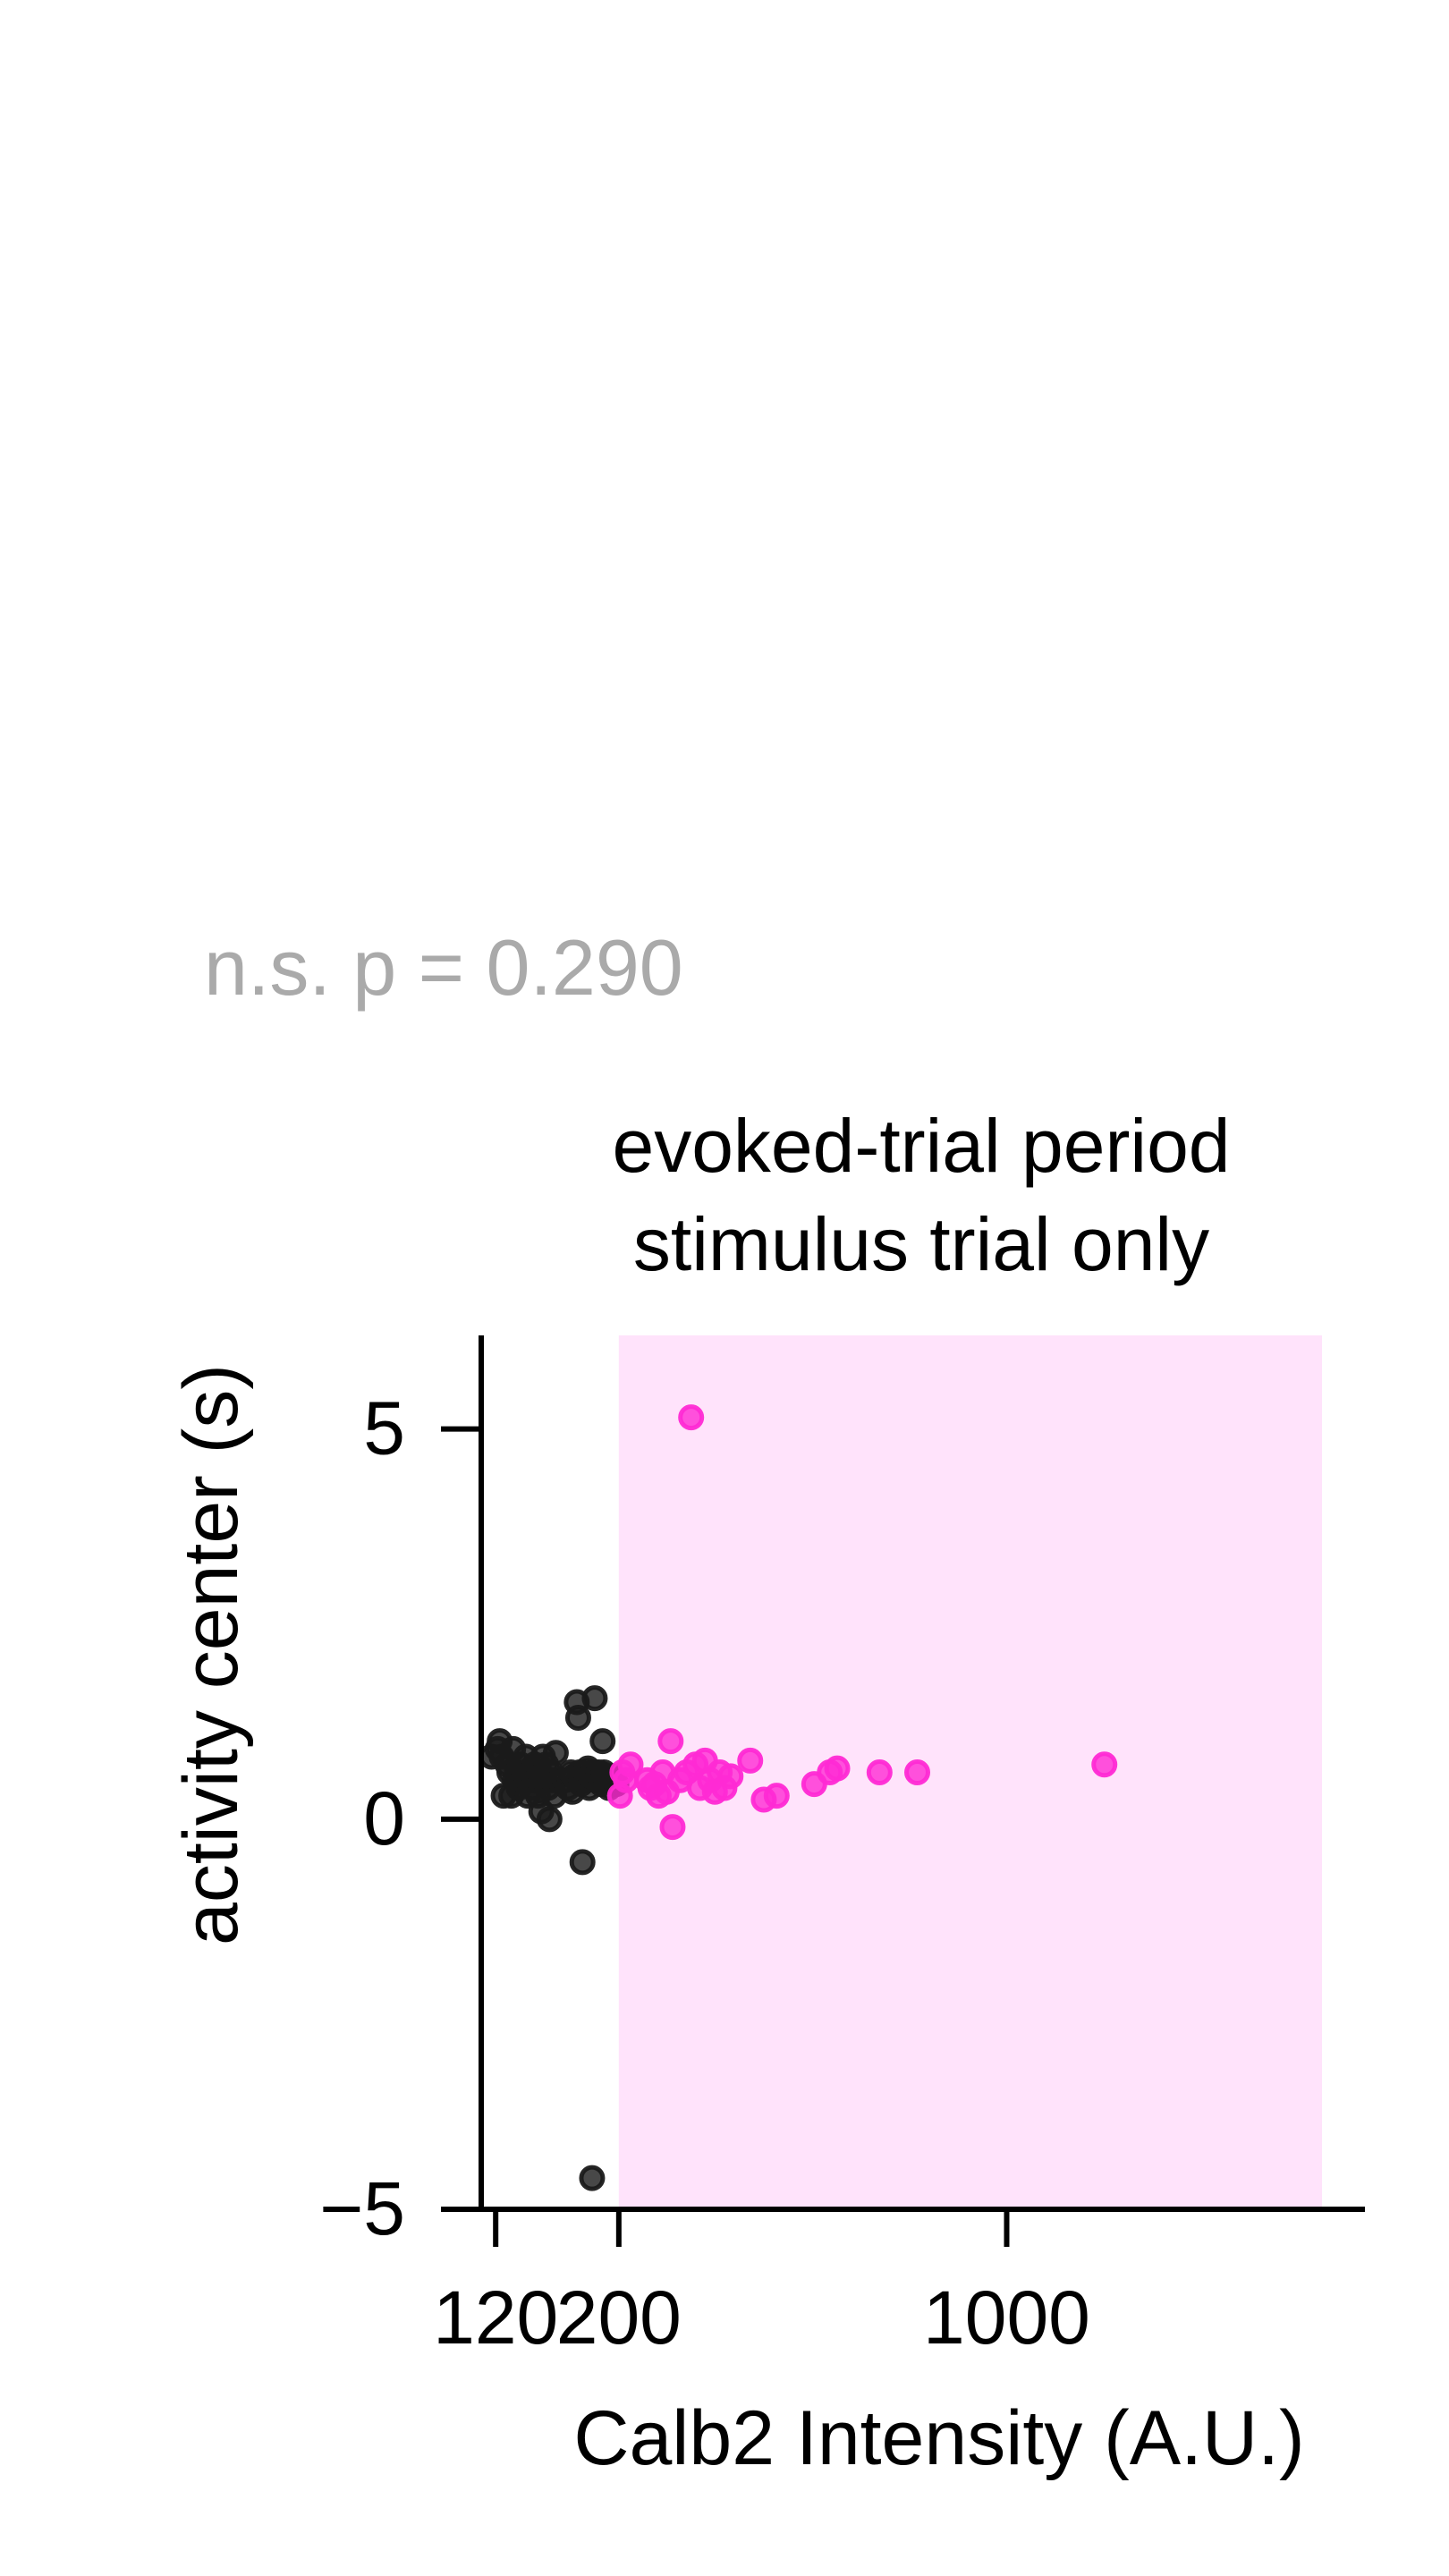  Describe the element at coordinates (495, 2317) in the screenshot. I see `x-tick-label: 120` at that location.